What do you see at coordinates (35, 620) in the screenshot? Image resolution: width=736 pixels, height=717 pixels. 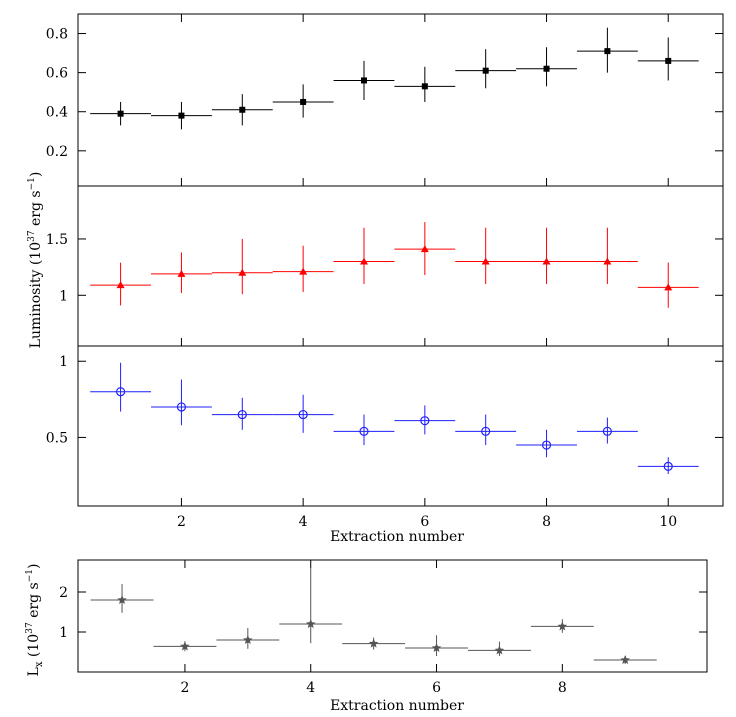 I see `y-axis-label-lx: Lx (1037 erg s−1)` at bounding box center [35, 620].